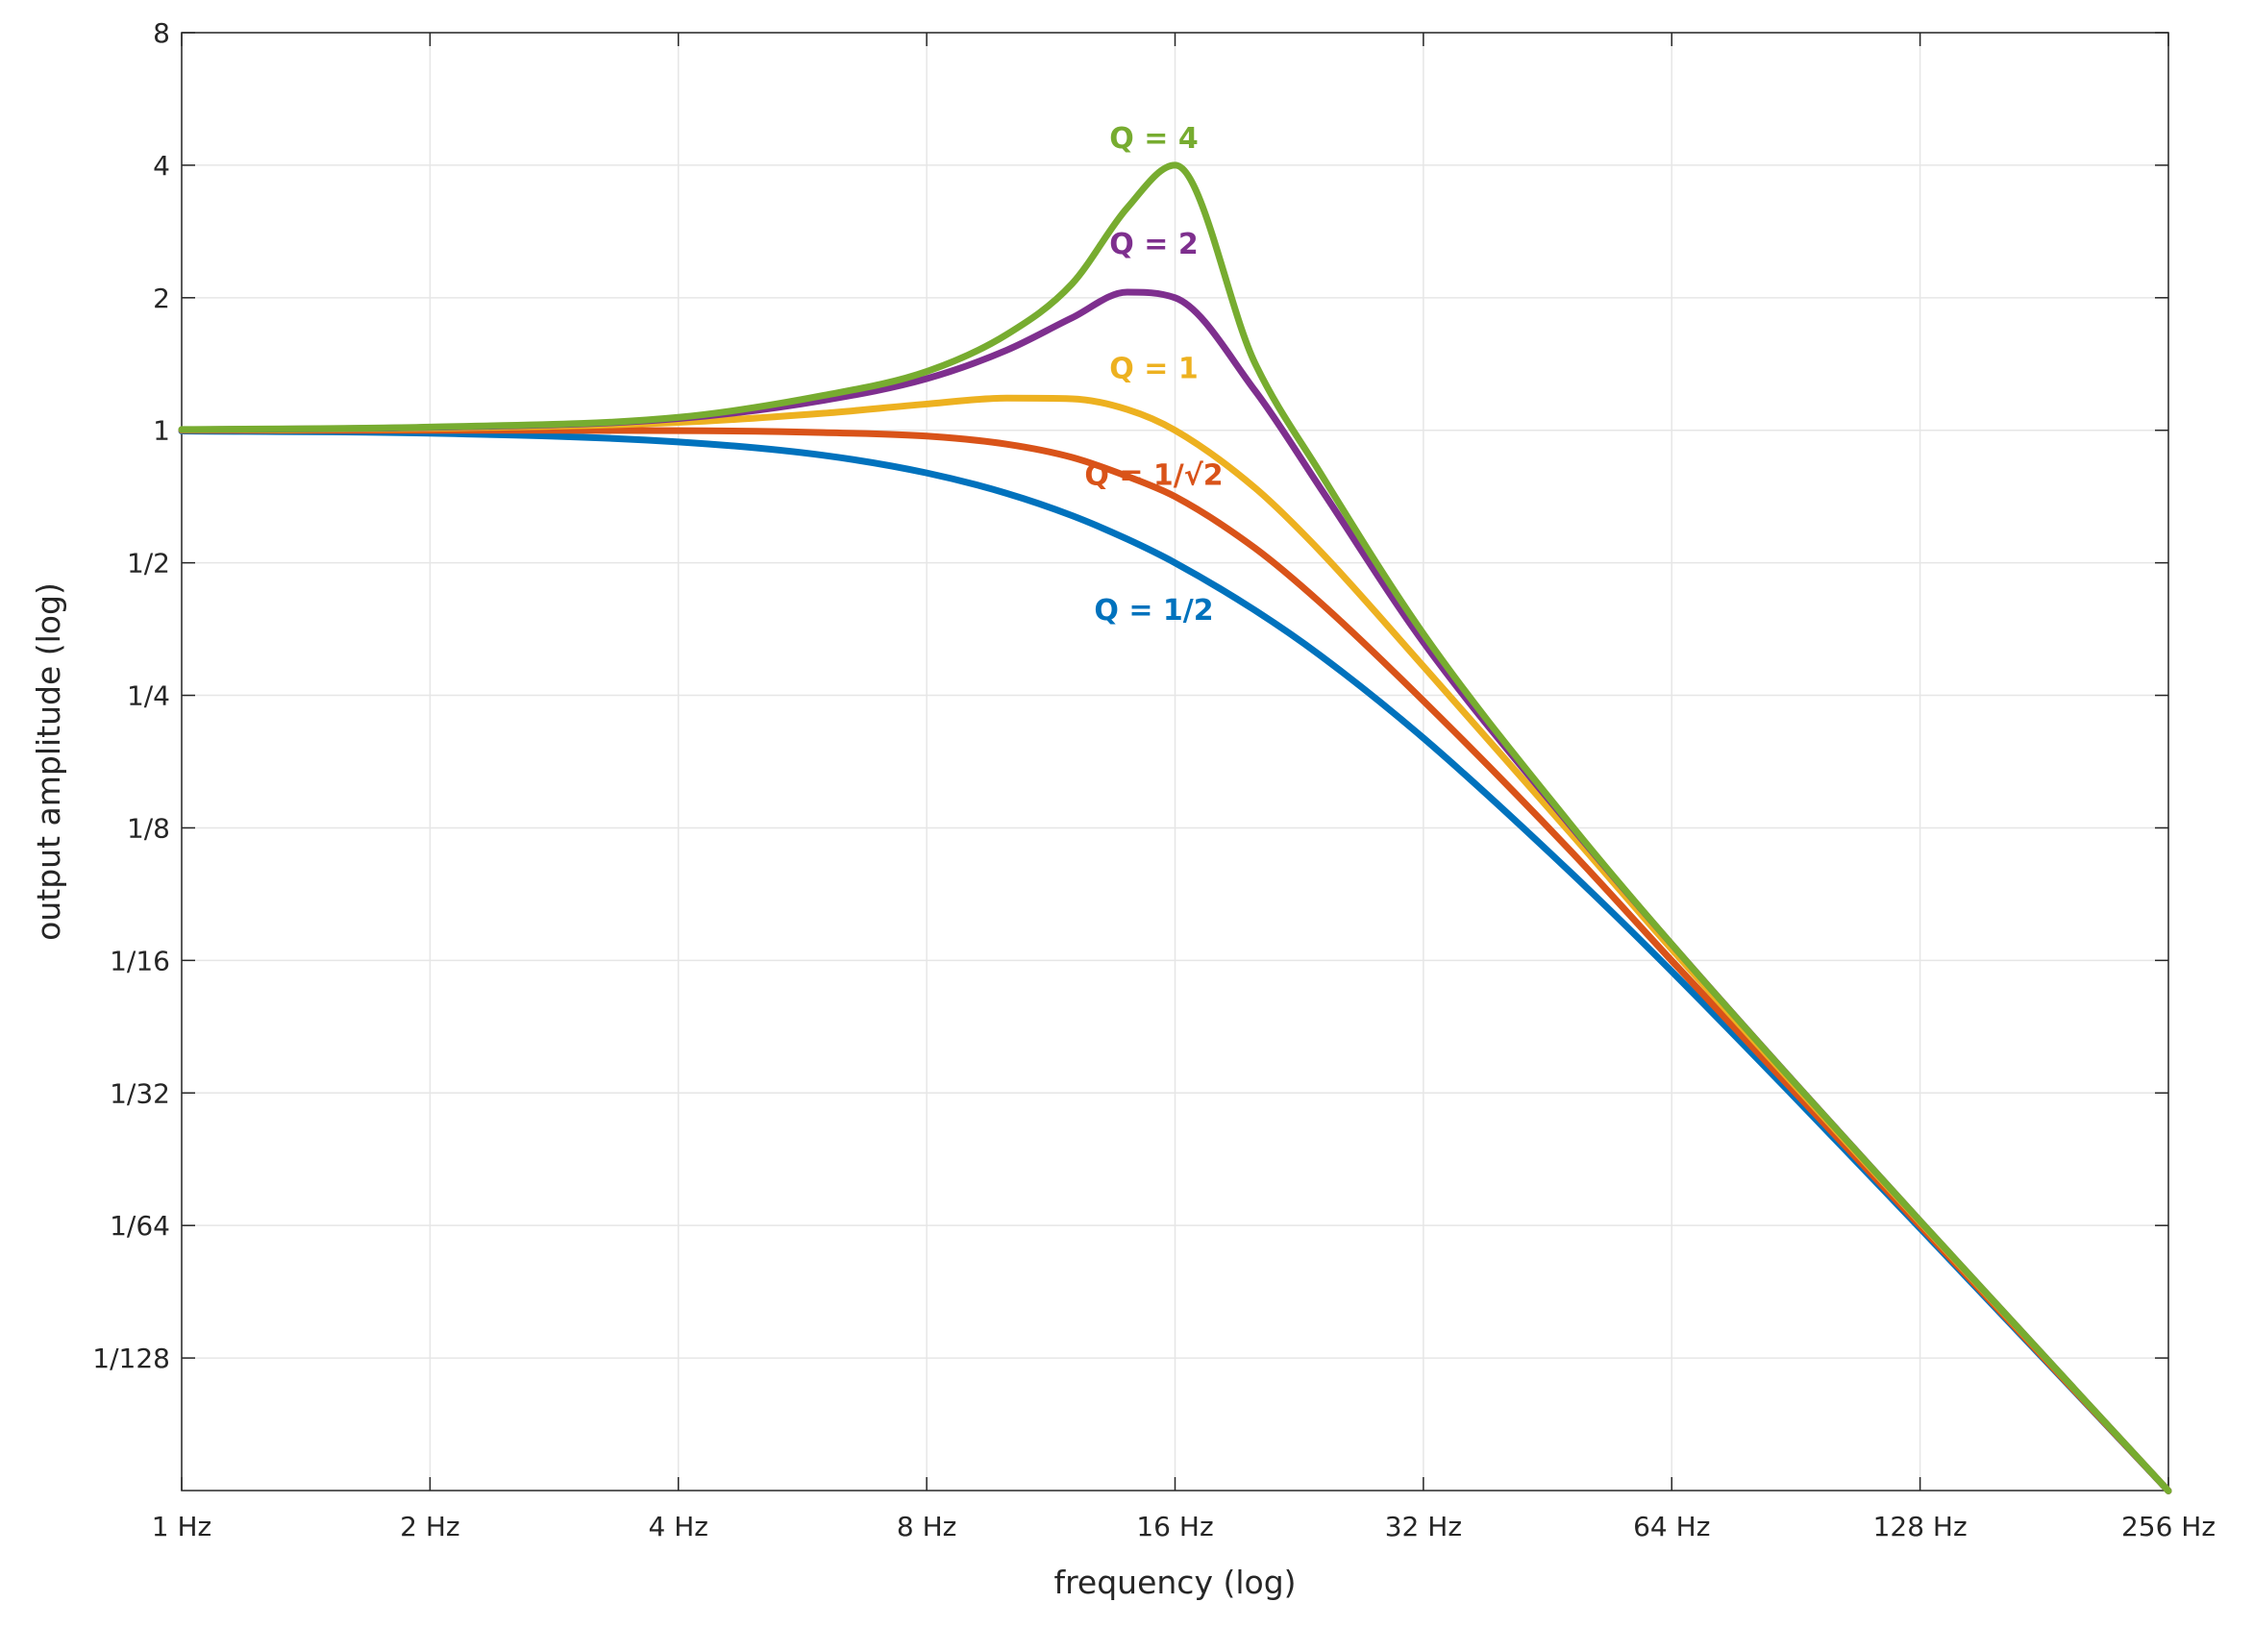  What do you see at coordinates (927, 1526) in the screenshot?
I see `x-tick-label: 8 Hz` at bounding box center [927, 1526].